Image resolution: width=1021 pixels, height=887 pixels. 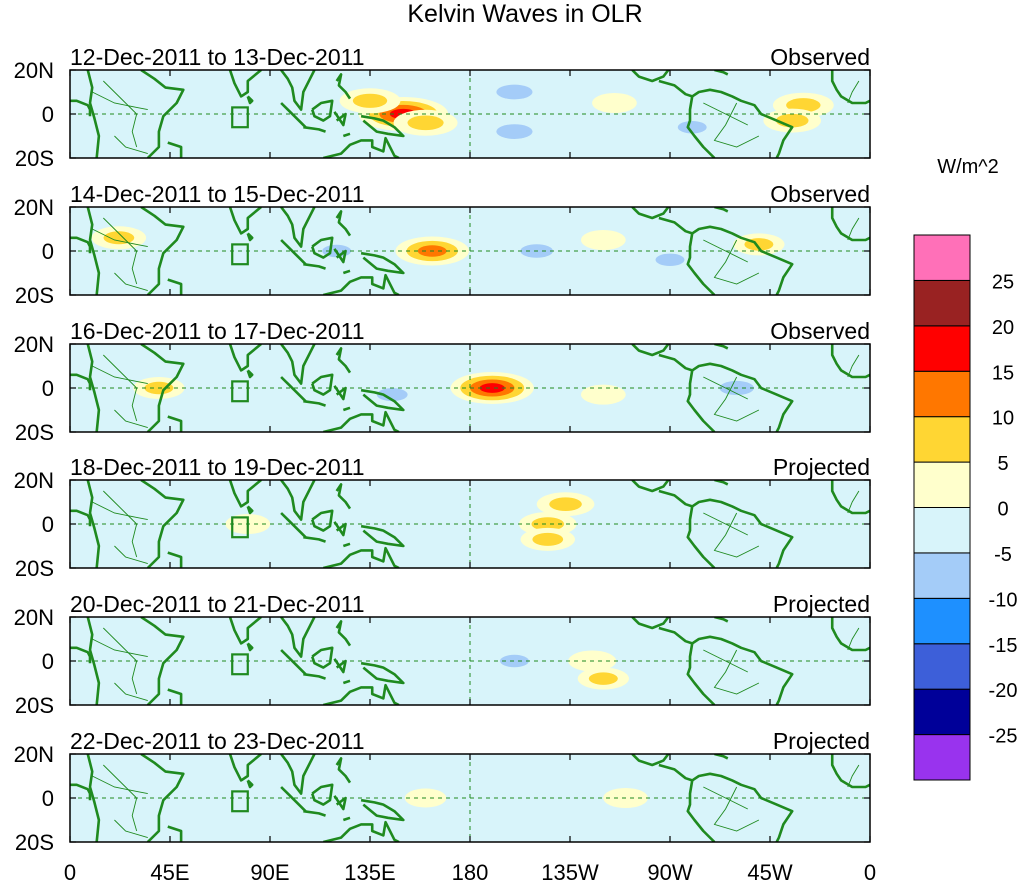 I want to click on coastlines, so click(x=470, y=388).